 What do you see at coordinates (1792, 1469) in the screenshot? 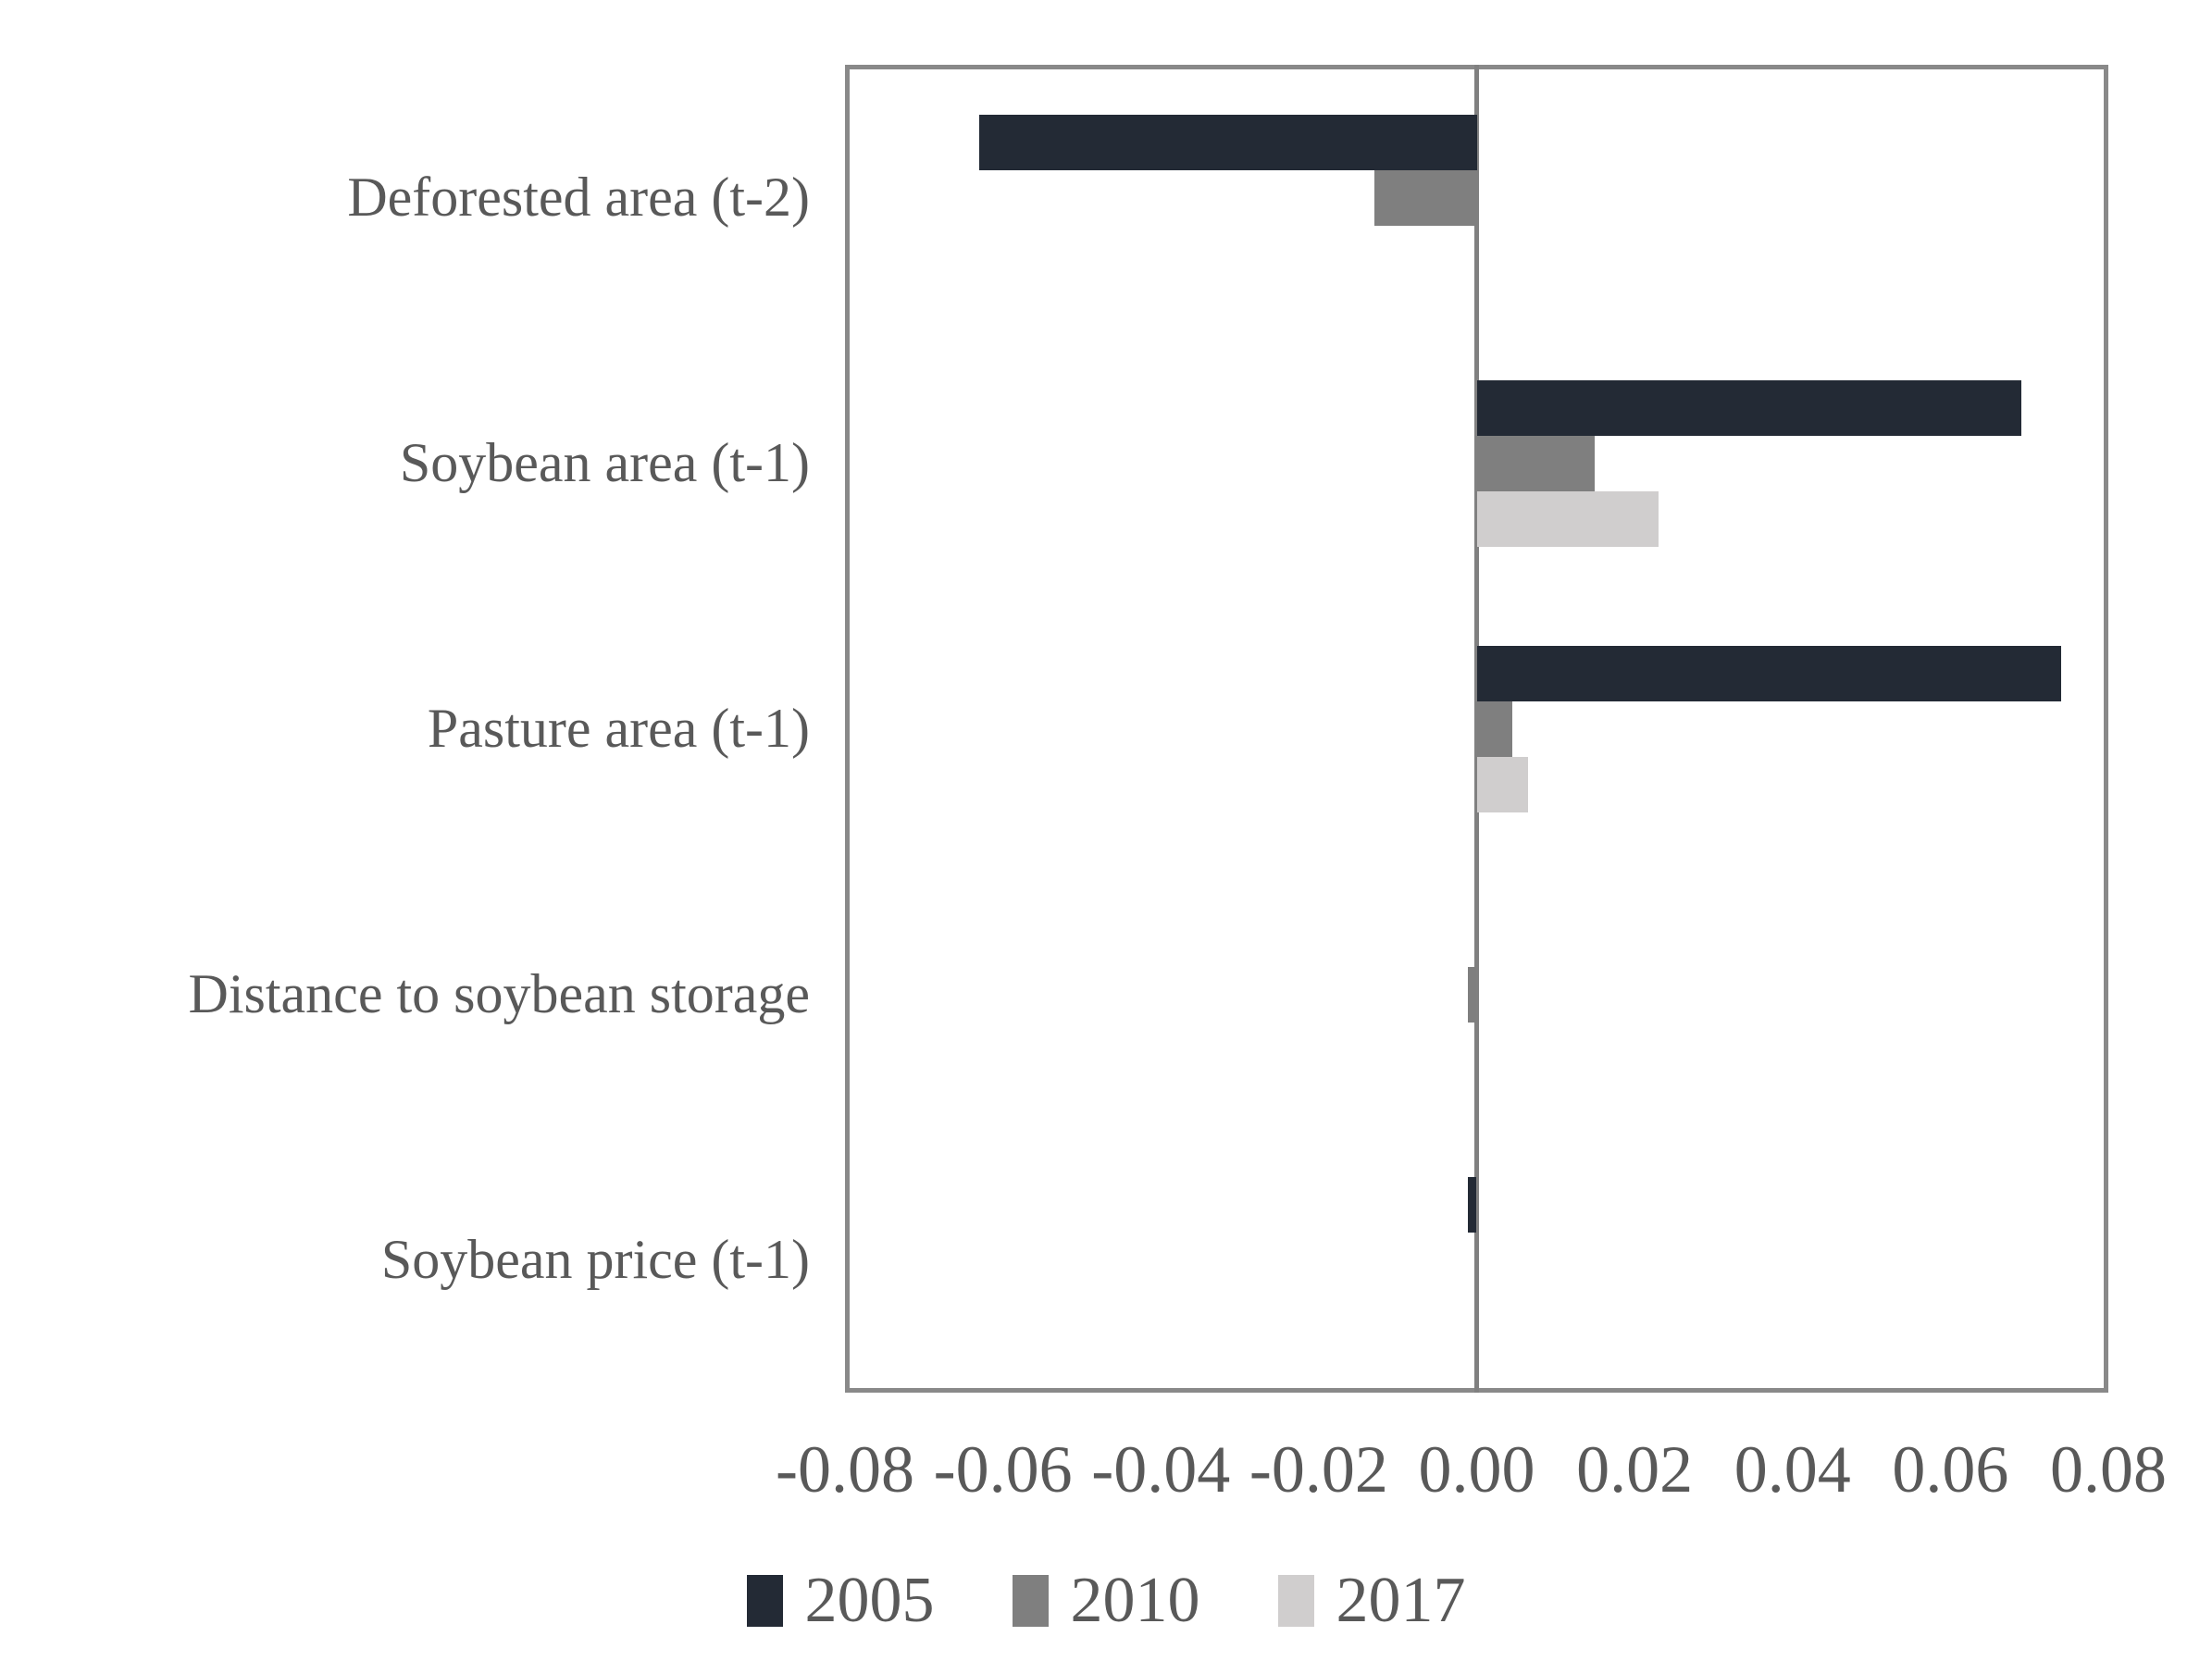
I see `x-tick-label: 0.04` at bounding box center [1792, 1469].